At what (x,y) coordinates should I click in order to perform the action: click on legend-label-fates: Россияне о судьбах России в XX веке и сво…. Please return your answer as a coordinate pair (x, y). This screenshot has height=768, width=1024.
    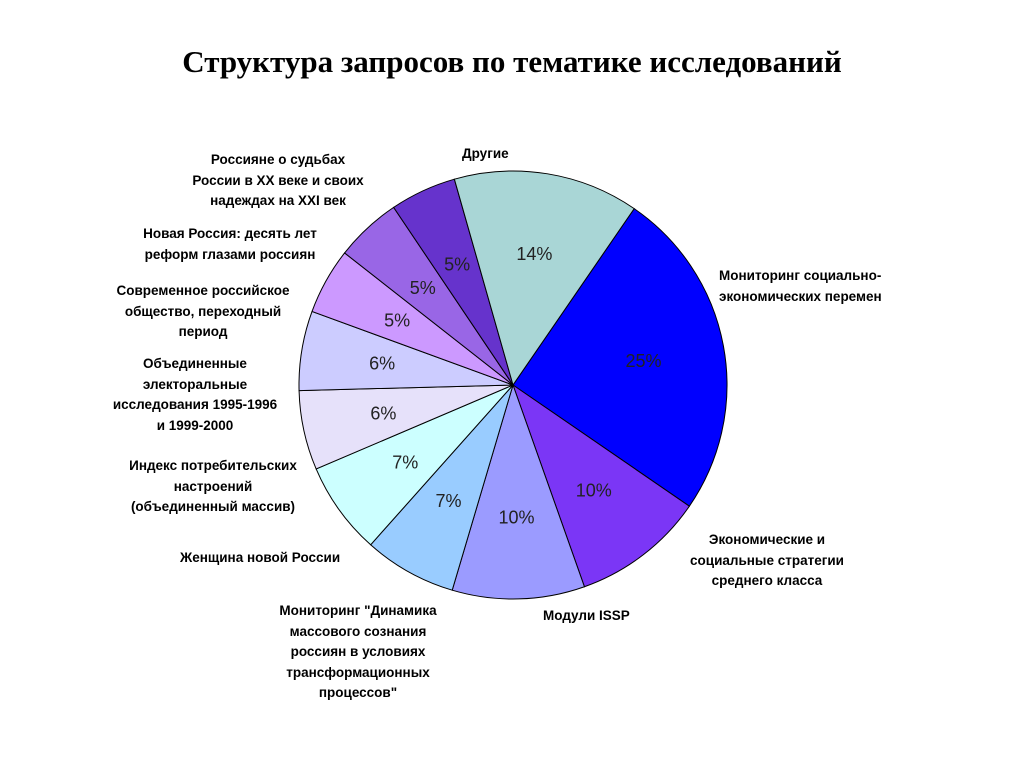
    Looking at the image, I should click on (278, 180).